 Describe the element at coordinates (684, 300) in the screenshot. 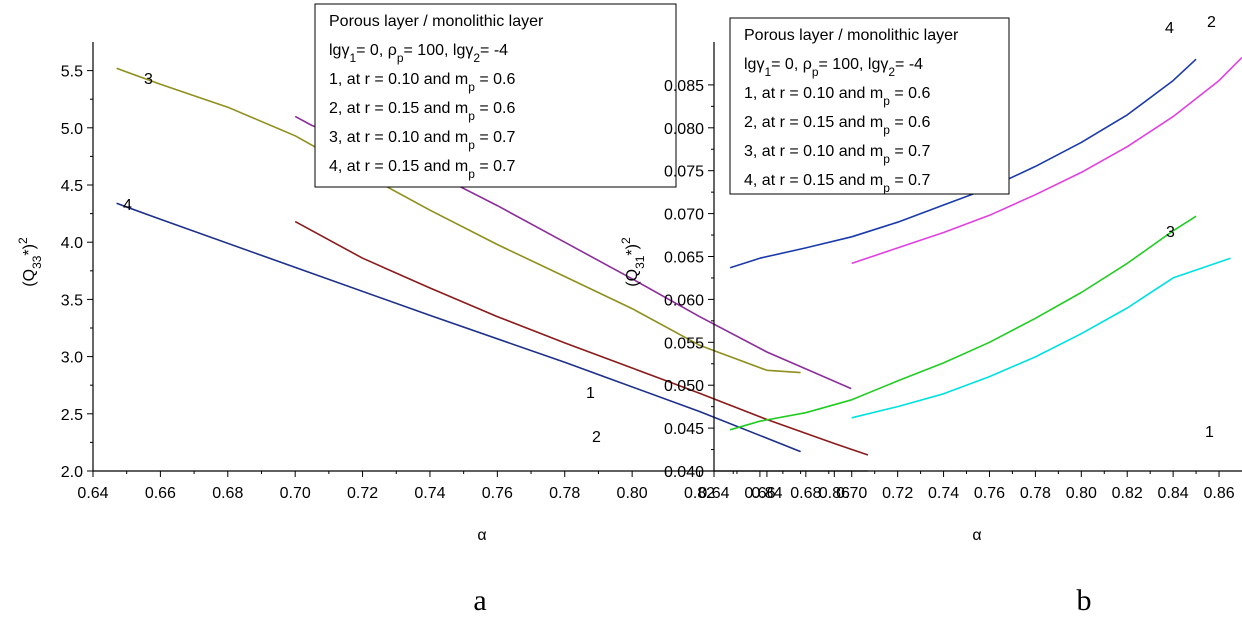

I see `y-tick-label: 0.060` at that location.